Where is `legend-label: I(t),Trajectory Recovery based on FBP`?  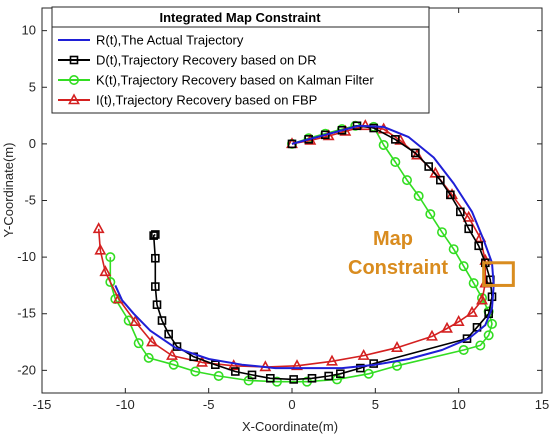 legend-label: I(t),Trajectory Recovery based on FBP is located at coordinates (206, 100).